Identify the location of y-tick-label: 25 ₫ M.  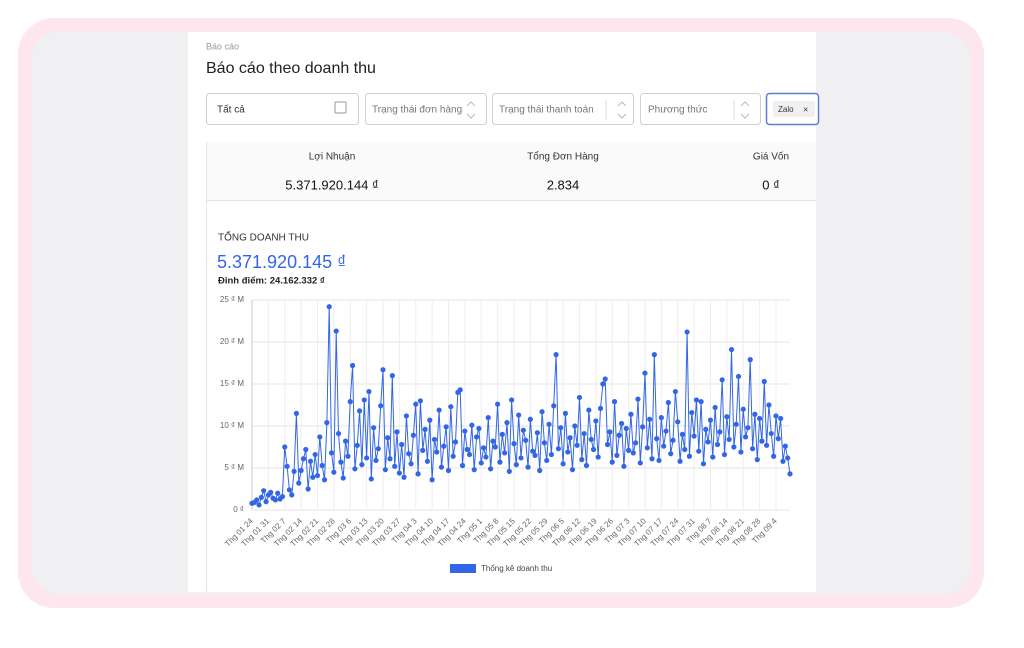
(232, 299).